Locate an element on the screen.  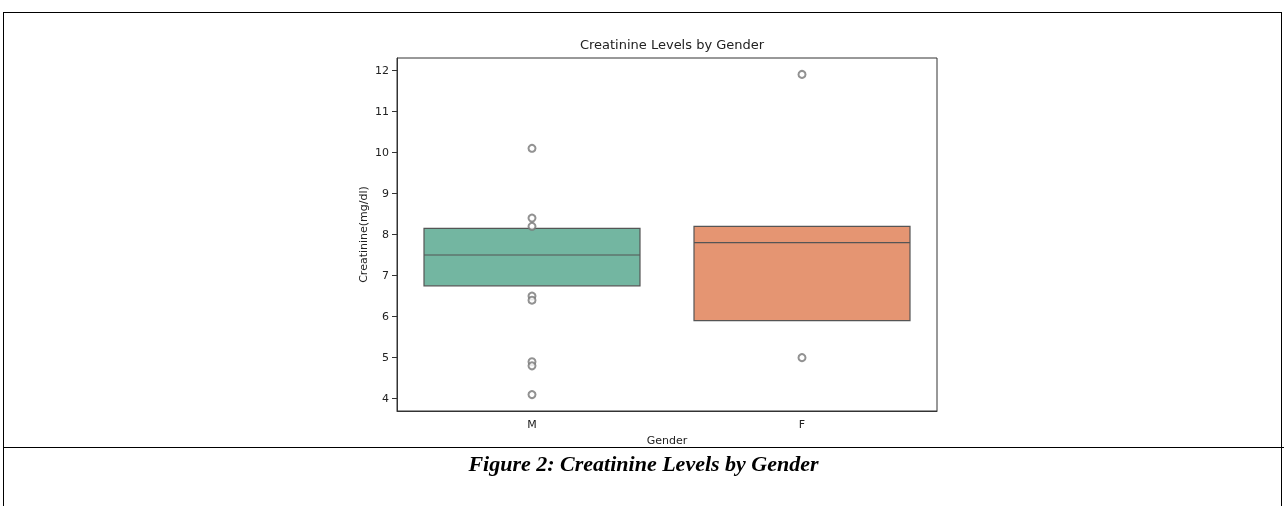
y-tick-label: 7 is located at coordinates (385, 276).